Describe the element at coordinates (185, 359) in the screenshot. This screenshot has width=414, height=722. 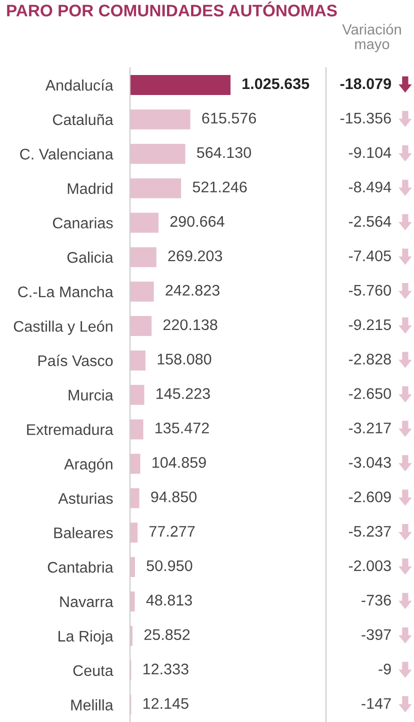
I see `data-label: 158.080` at that location.